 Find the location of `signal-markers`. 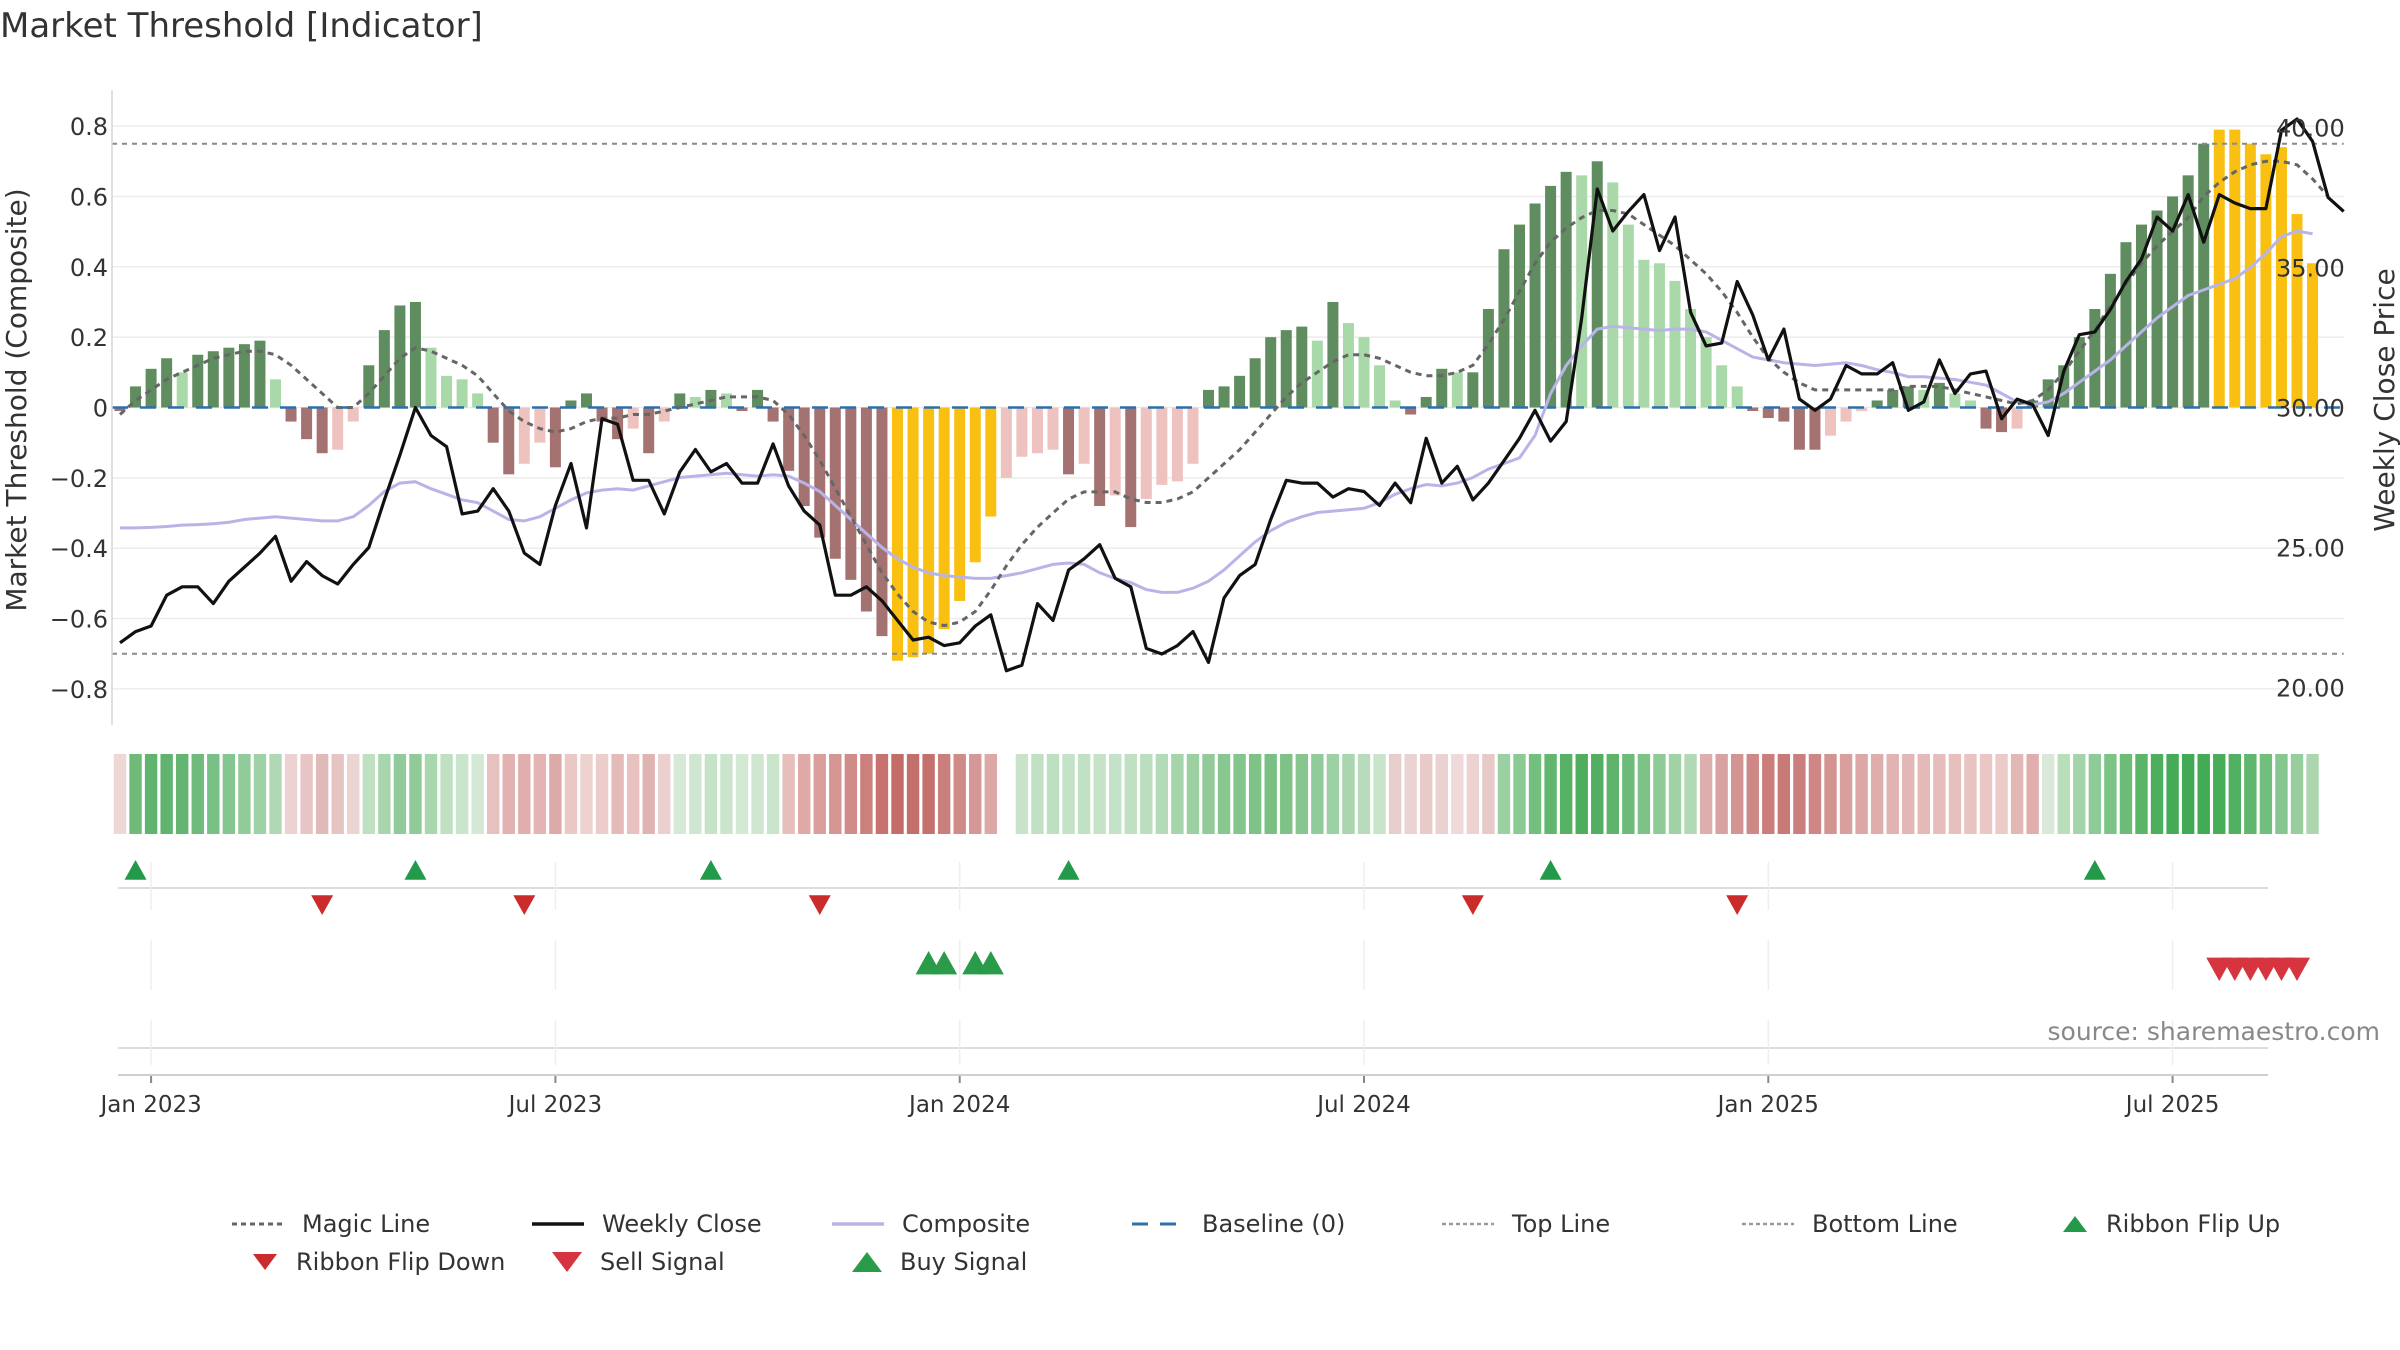

signal-markers is located at coordinates (1214, 968).